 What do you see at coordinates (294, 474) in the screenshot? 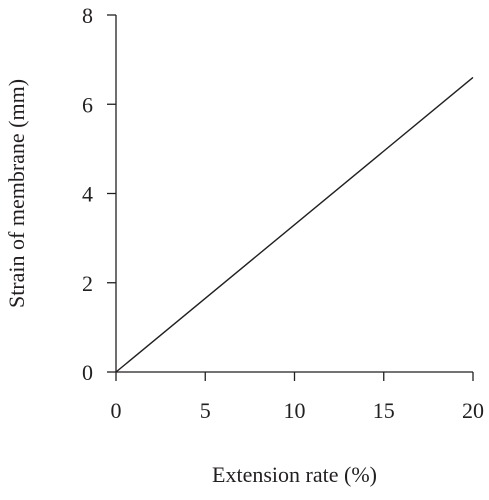
I see `x-axis-title: Extension rate (%)` at bounding box center [294, 474].